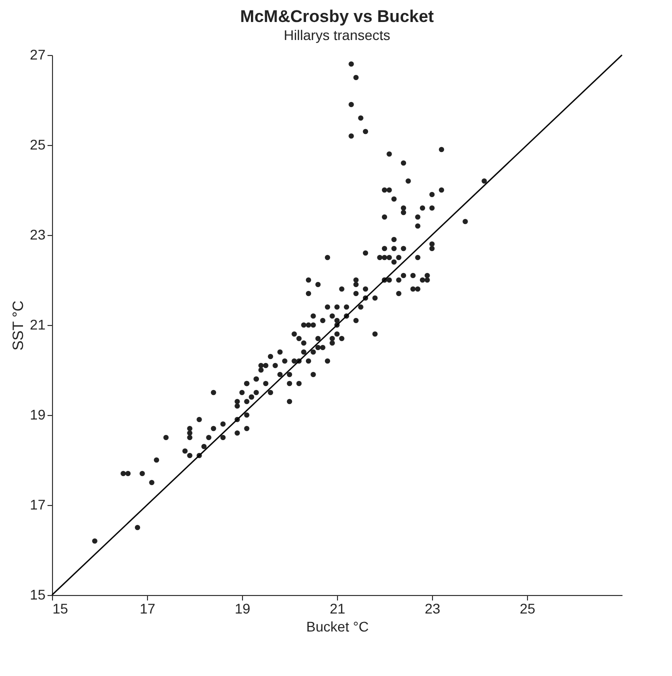  Describe the element at coordinates (38, 504) in the screenshot. I see `y-tick-label: 17` at that location.